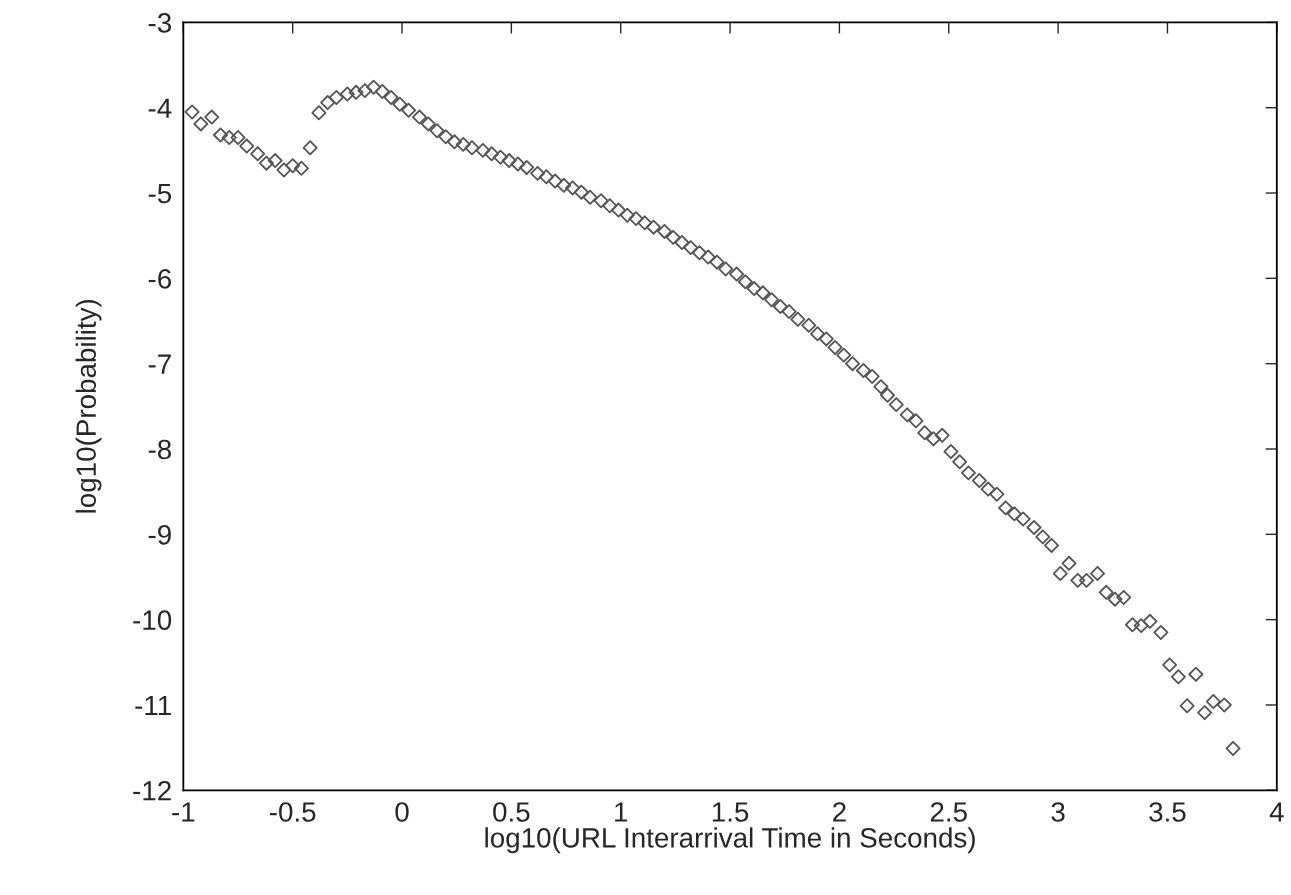 This screenshot has width=1291, height=895. What do you see at coordinates (159, 279) in the screenshot?
I see `y-tick-label: -6` at bounding box center [159, 279].